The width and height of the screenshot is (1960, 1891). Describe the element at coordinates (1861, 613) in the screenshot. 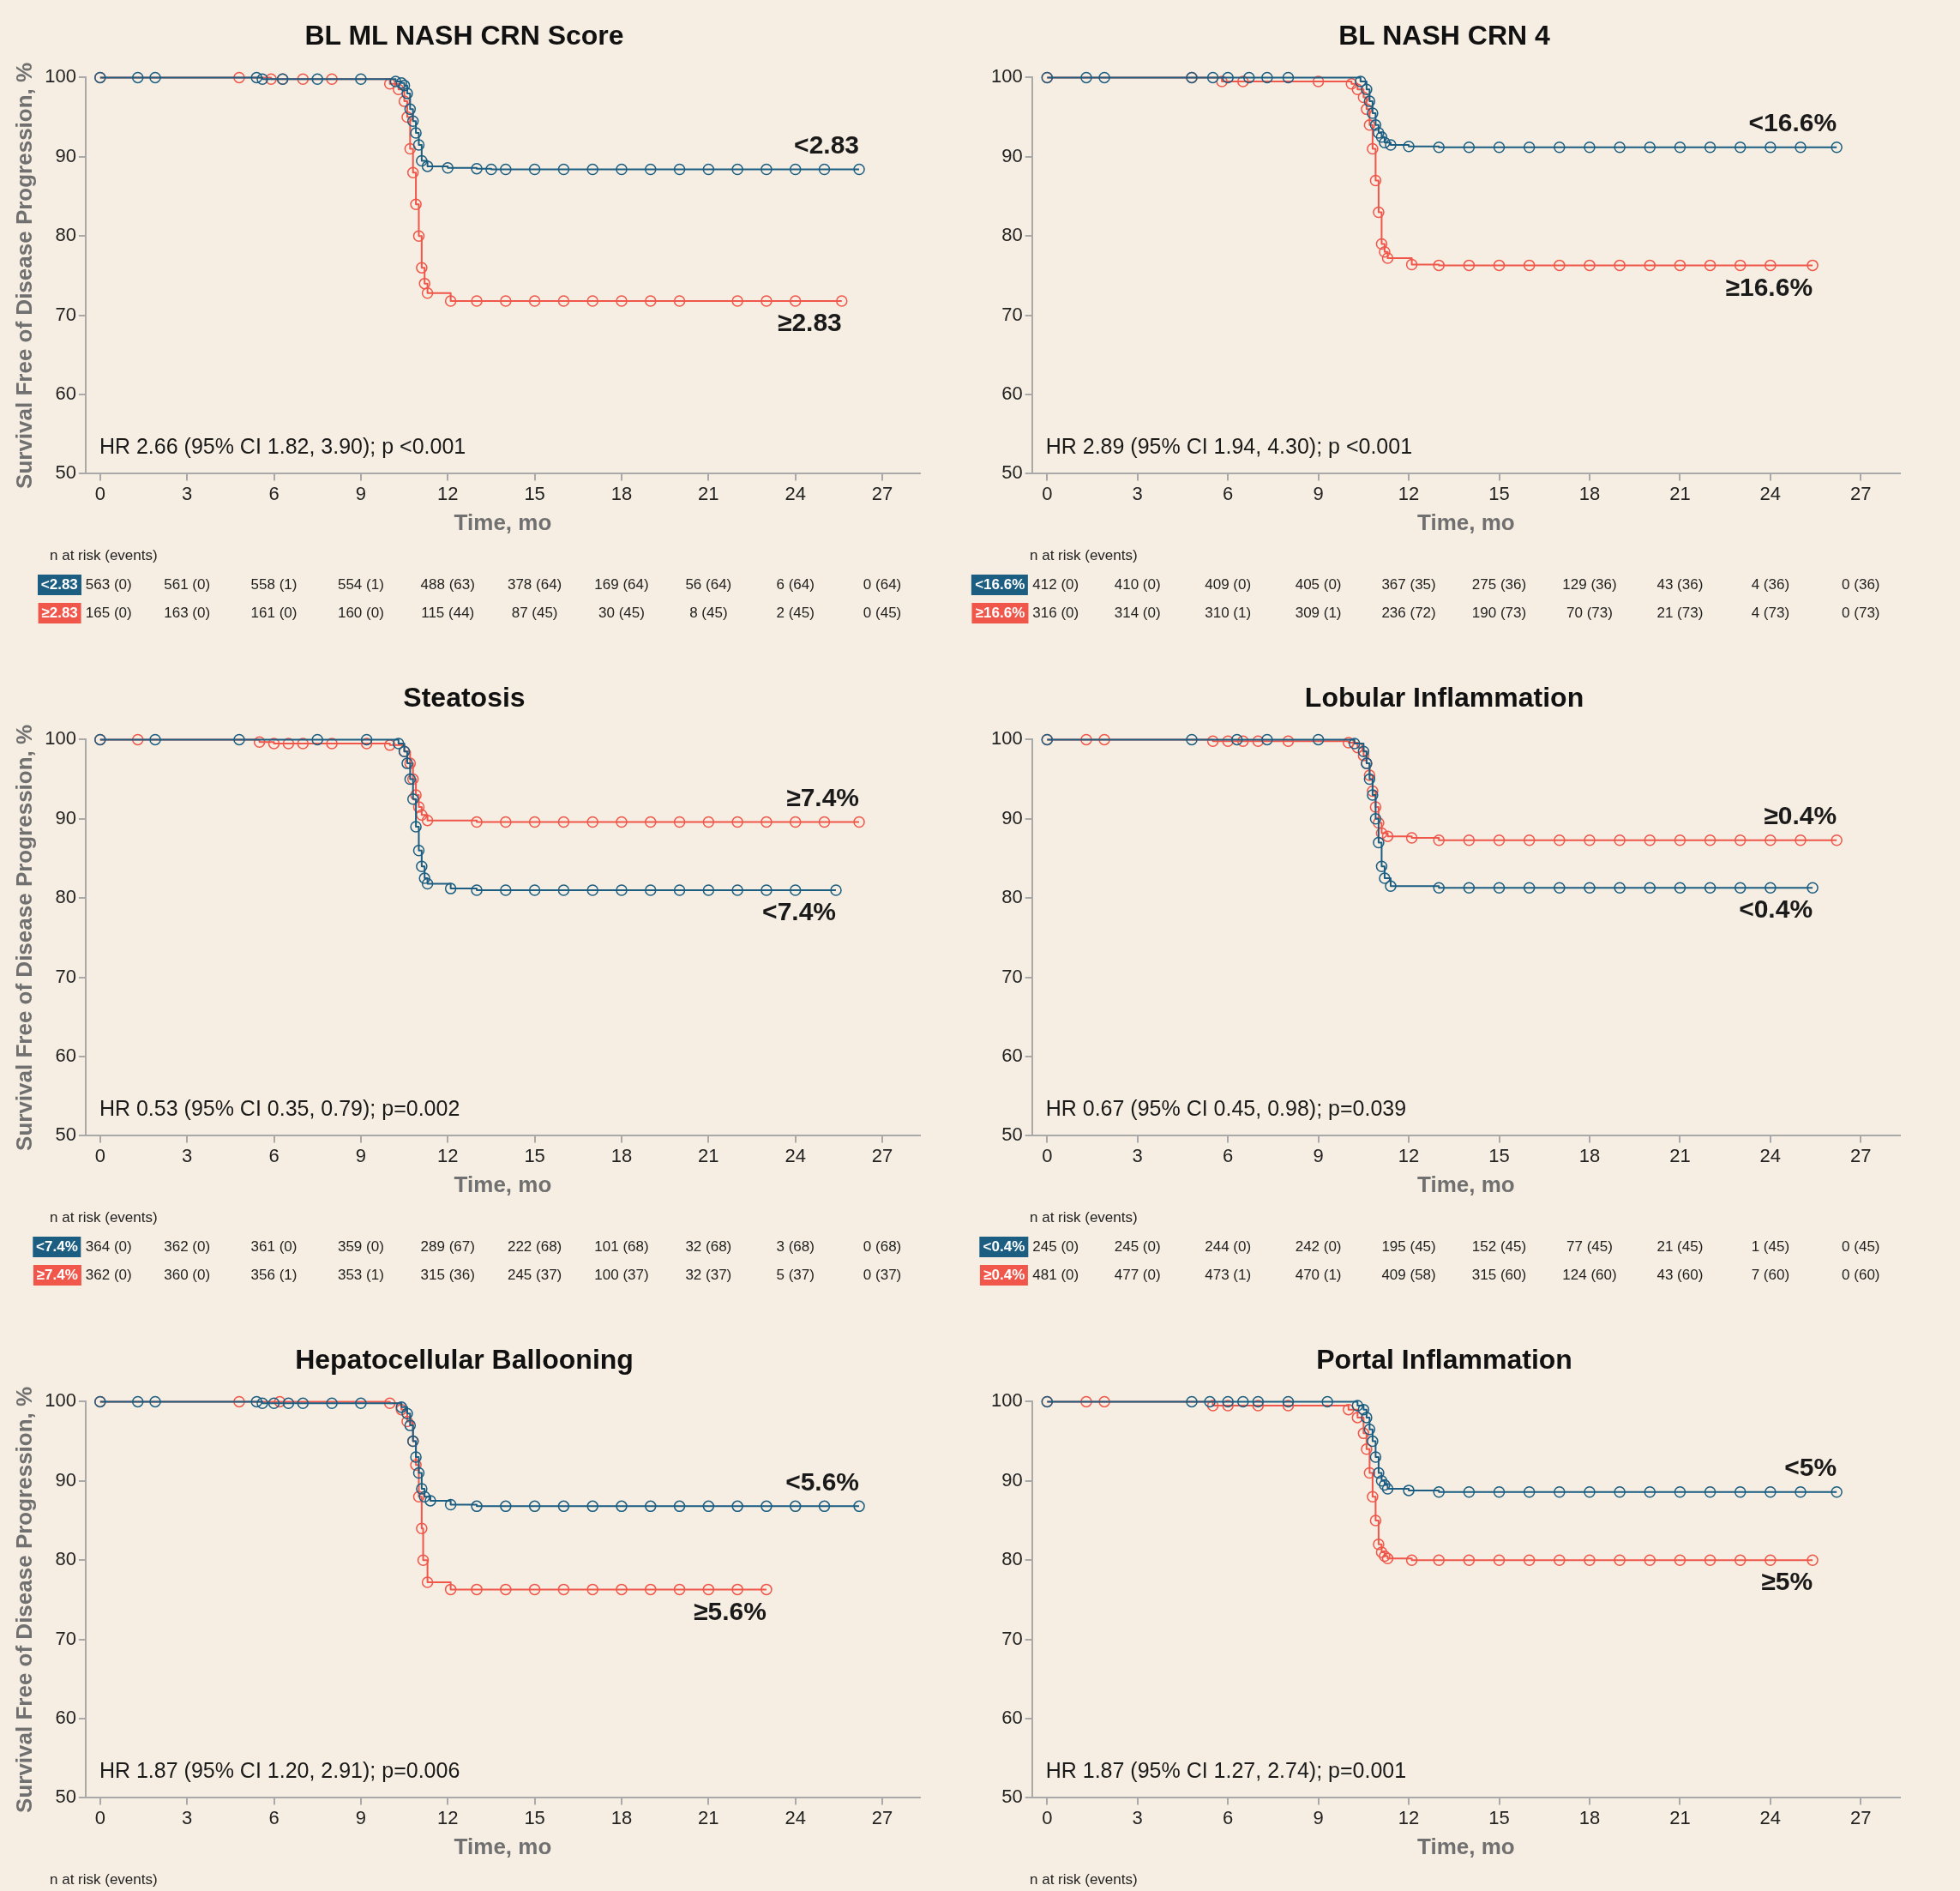

I see `text: 0 (73)` at that location.